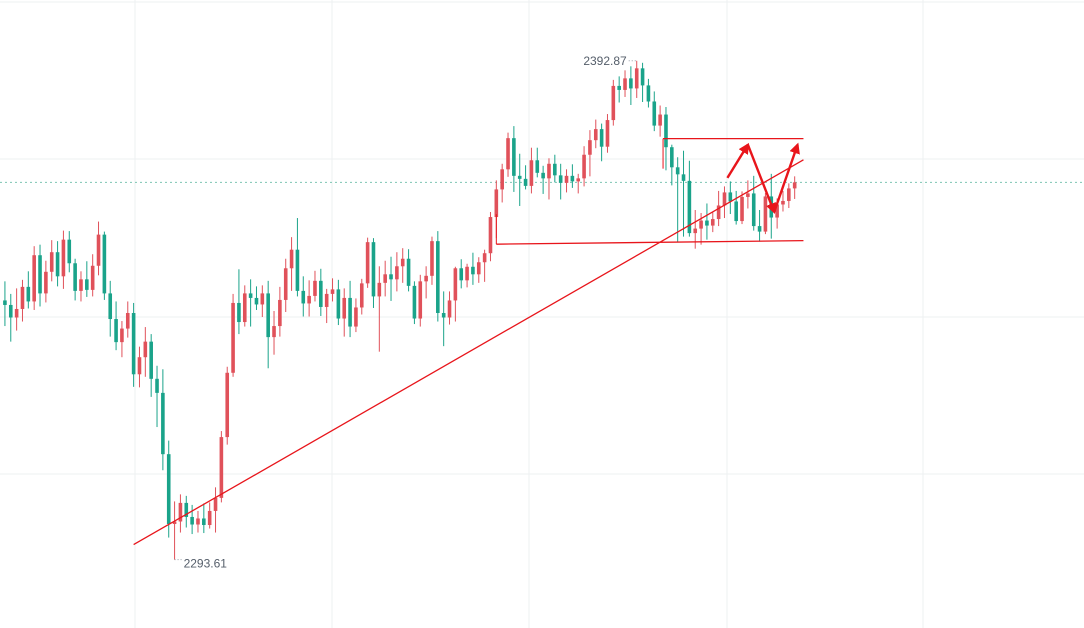 This screenshot has height=628, width=1084. Describe the element at coordinates (650, 242) in the screenshot. I see `support-line` at that location.